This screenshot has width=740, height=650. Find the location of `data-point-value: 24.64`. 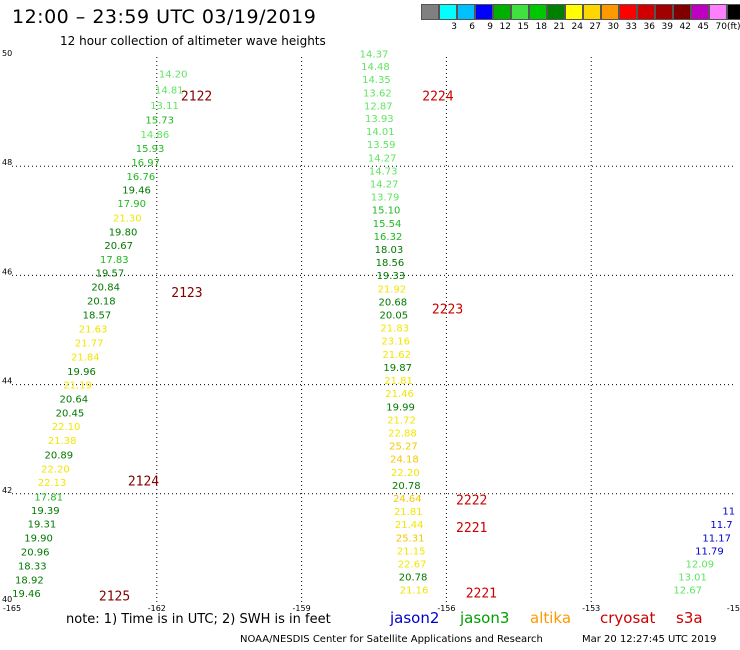

data-point-value: 24.64 is located at coordinates (407, 499).